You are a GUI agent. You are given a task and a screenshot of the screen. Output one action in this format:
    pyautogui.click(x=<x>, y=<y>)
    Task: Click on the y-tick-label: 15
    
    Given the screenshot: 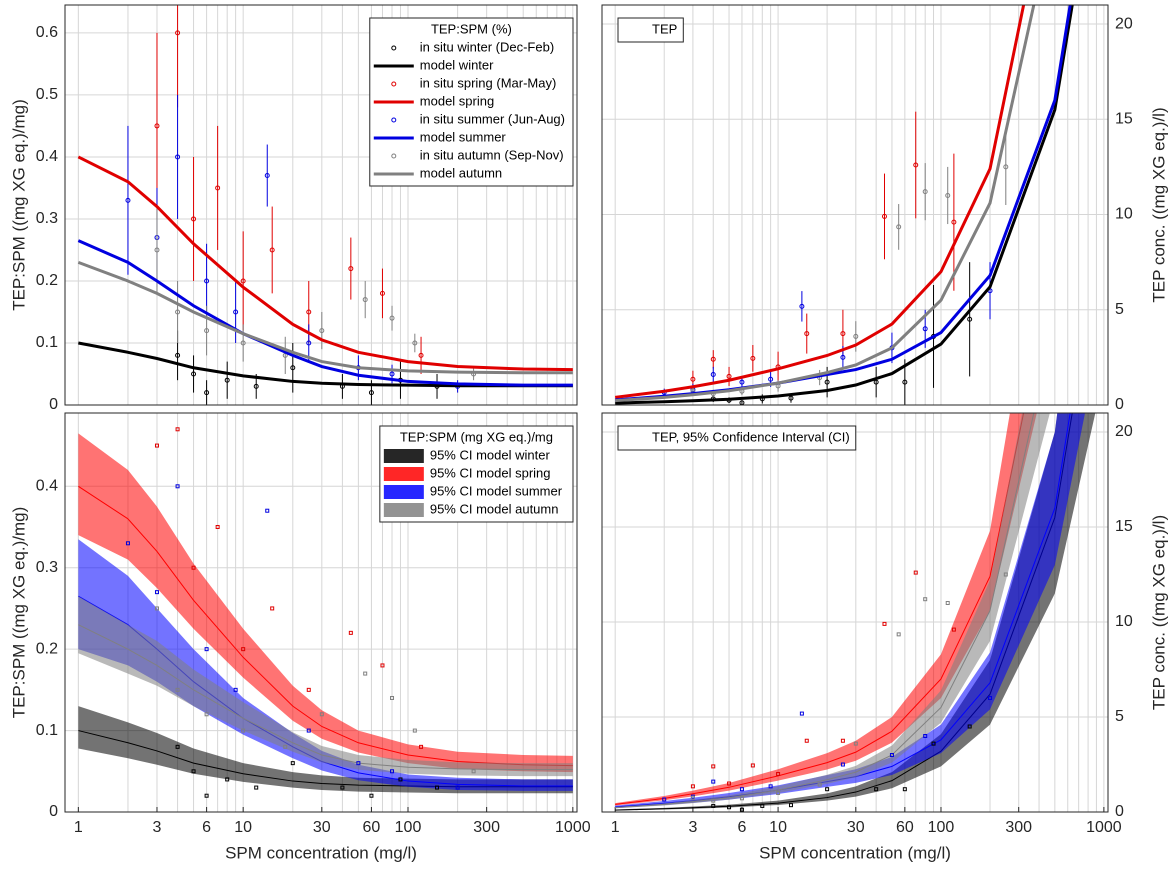 What is the action you would take?
    pyautogui.click(x=1124, y=119)
    